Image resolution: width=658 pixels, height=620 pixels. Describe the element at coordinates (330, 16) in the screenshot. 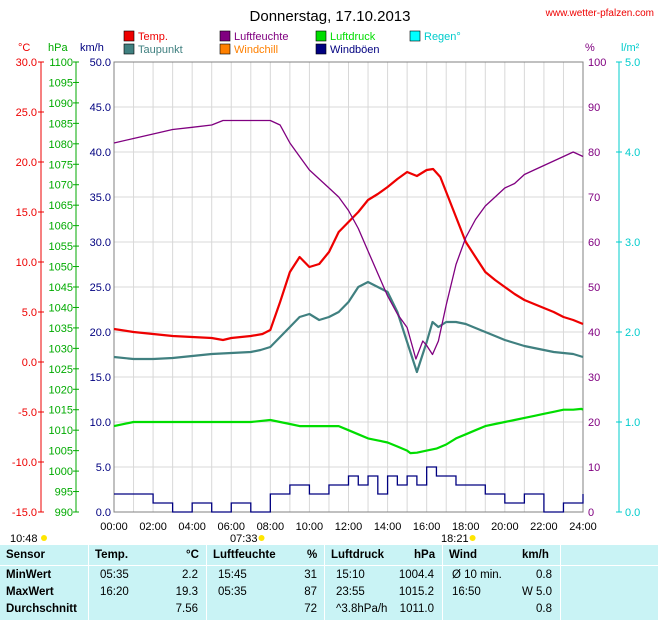

I see `chart-title: Donnerstag, 17.10.2013` at that location.